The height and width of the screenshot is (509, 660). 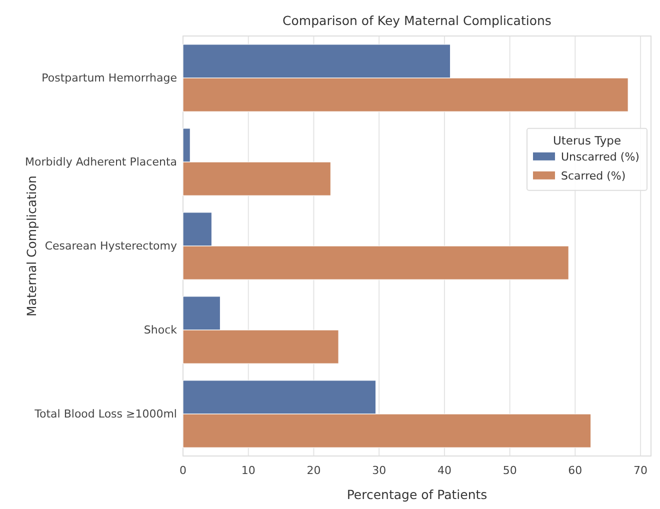 What do you see at coordinates (183, 470) in the screenshot?
I see `x-tick-label: 0` at bounding box center [183, 470].